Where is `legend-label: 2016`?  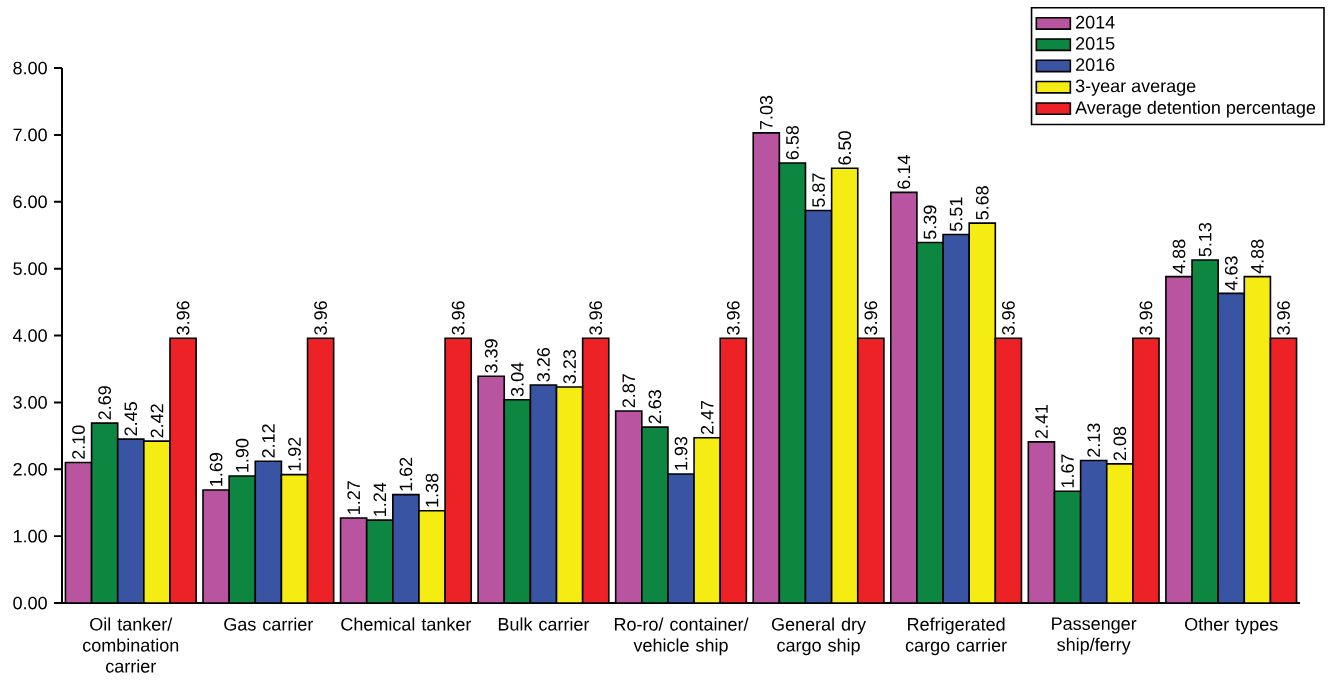 legend-label: 2016 is located at coordinates (1095, 65).